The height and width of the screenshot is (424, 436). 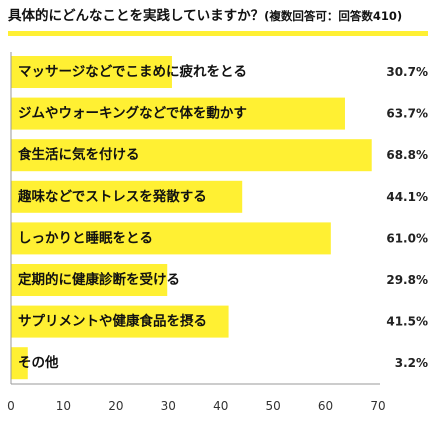 I want to click on value-label-6: 29.8%, so click(x=407, y=280).